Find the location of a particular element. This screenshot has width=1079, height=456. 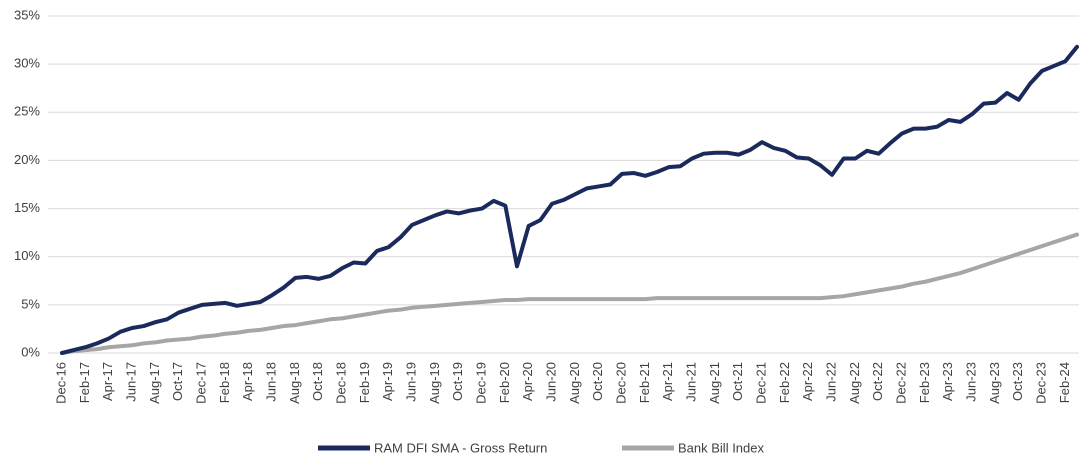

x-tick-label: Apr-21 is located at coordinates (667, 381).